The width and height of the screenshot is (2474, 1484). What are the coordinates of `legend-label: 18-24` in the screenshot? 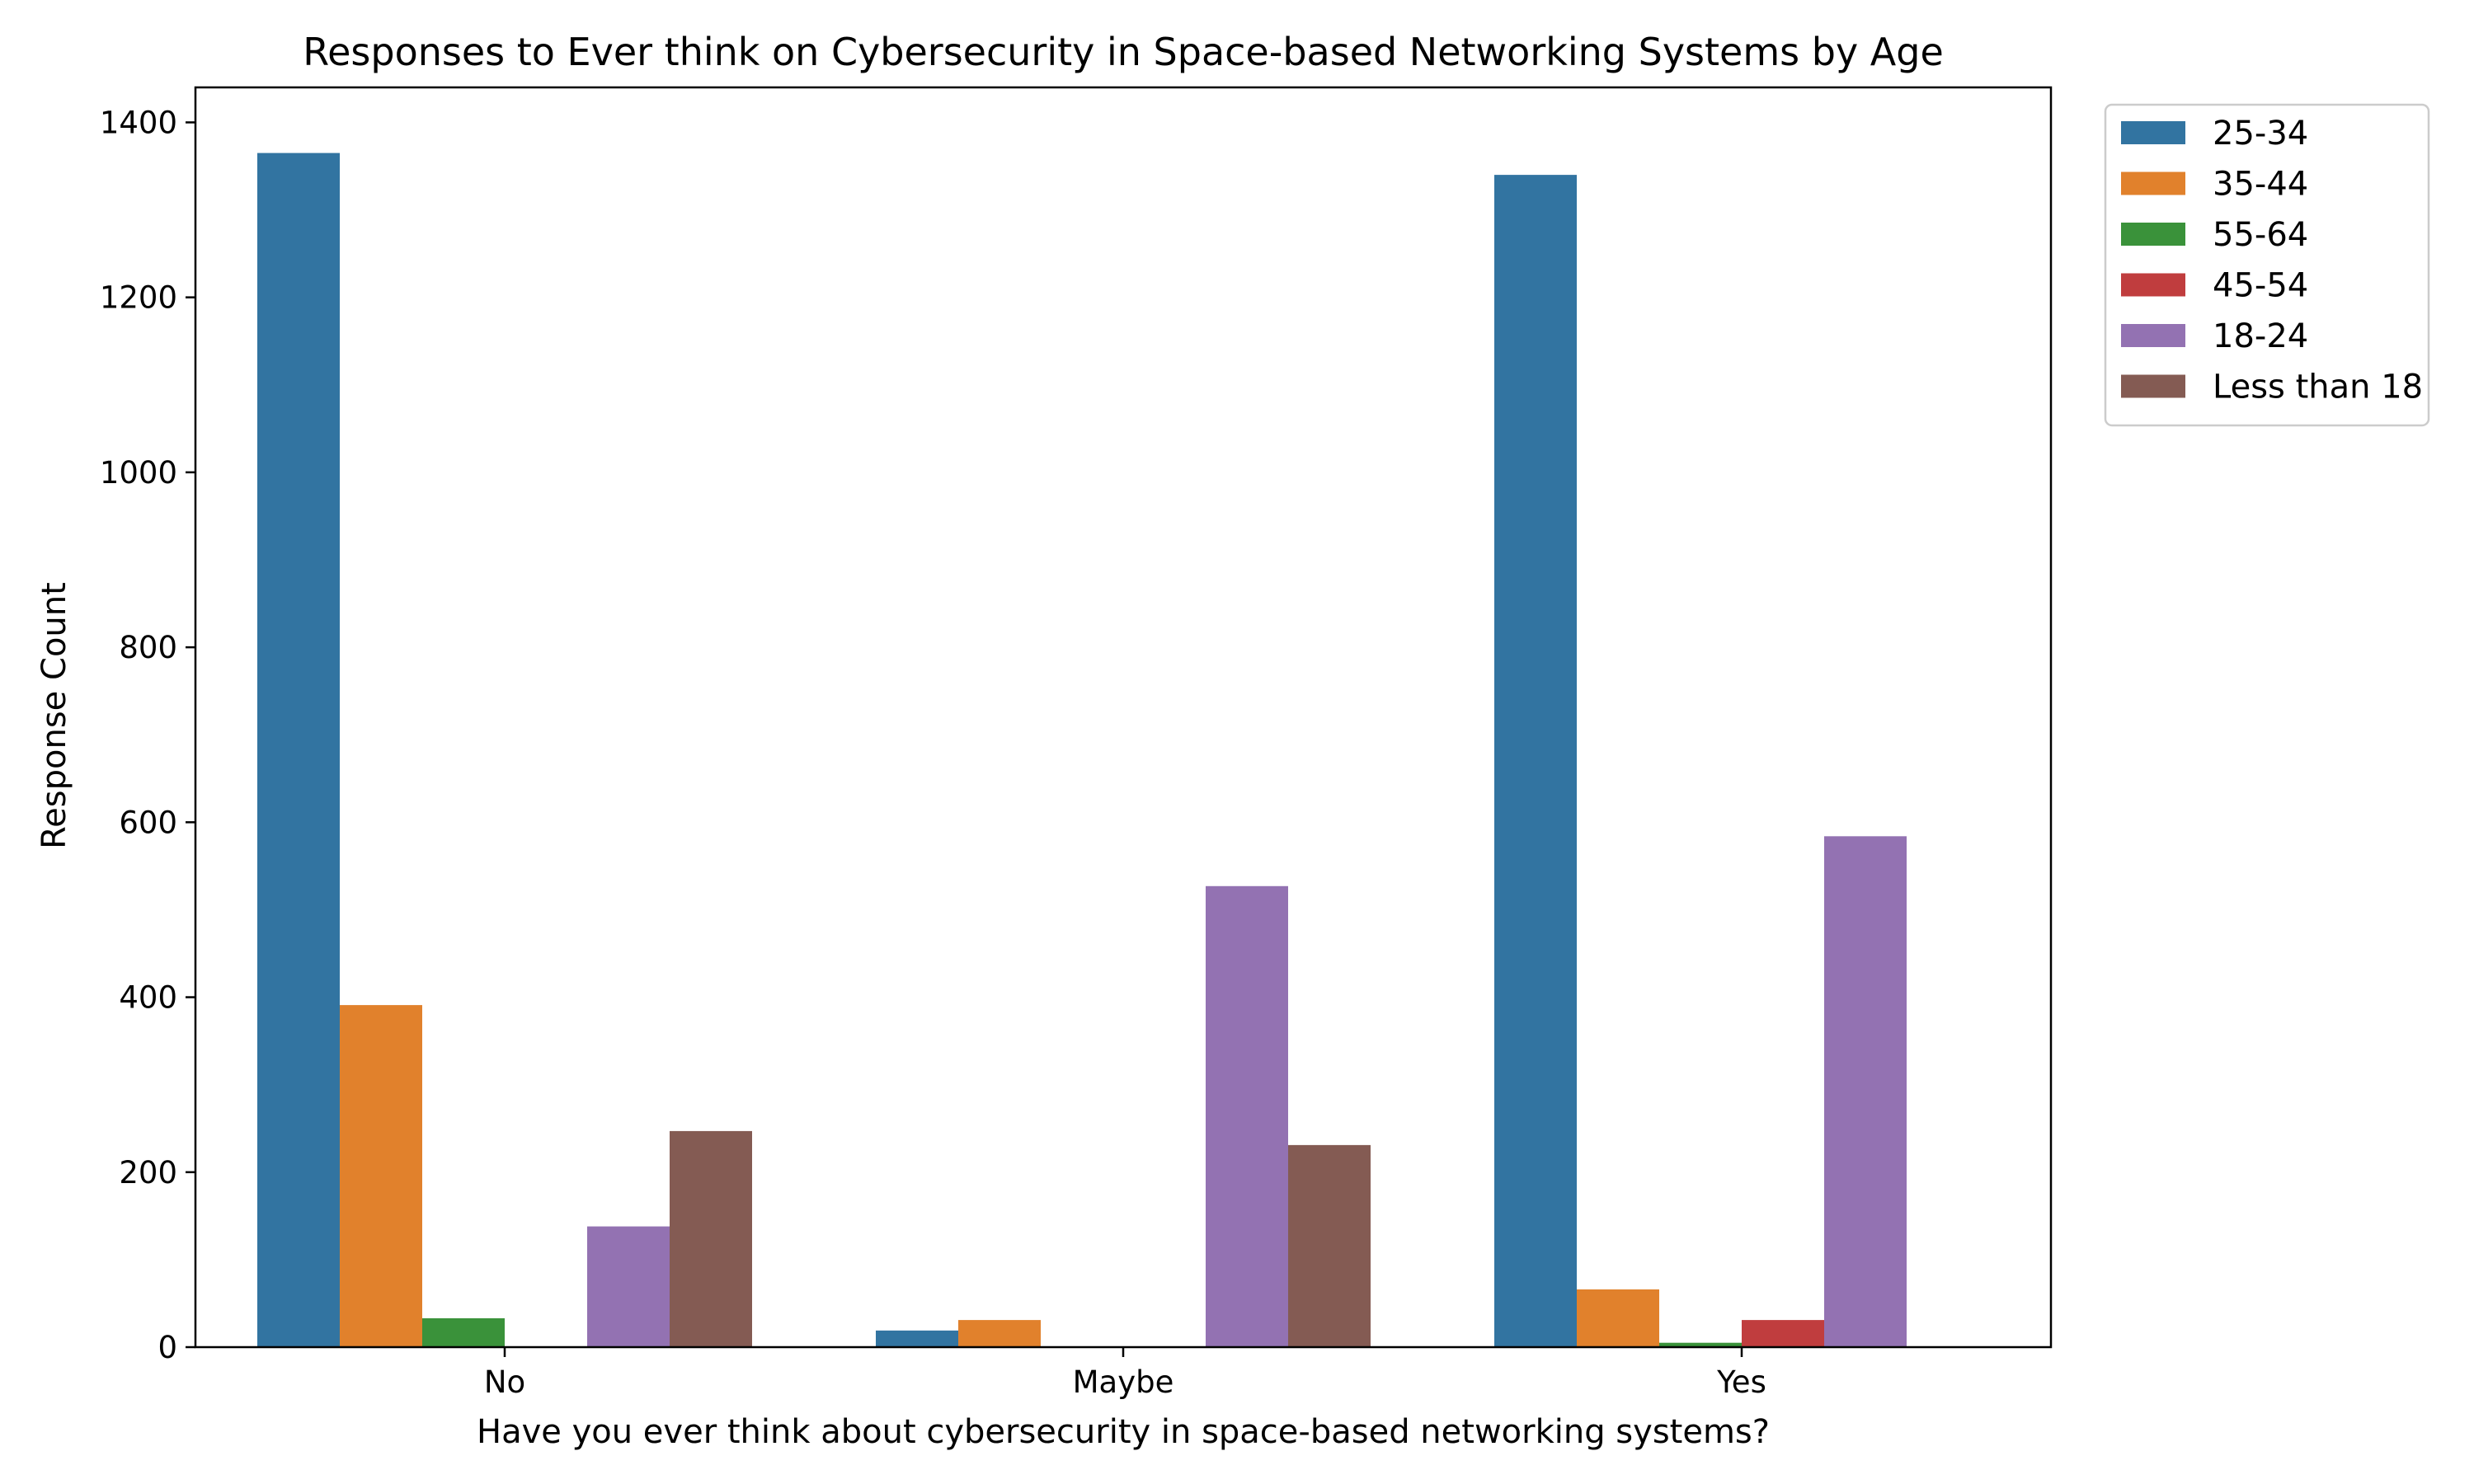 It's located at (2260, 336).